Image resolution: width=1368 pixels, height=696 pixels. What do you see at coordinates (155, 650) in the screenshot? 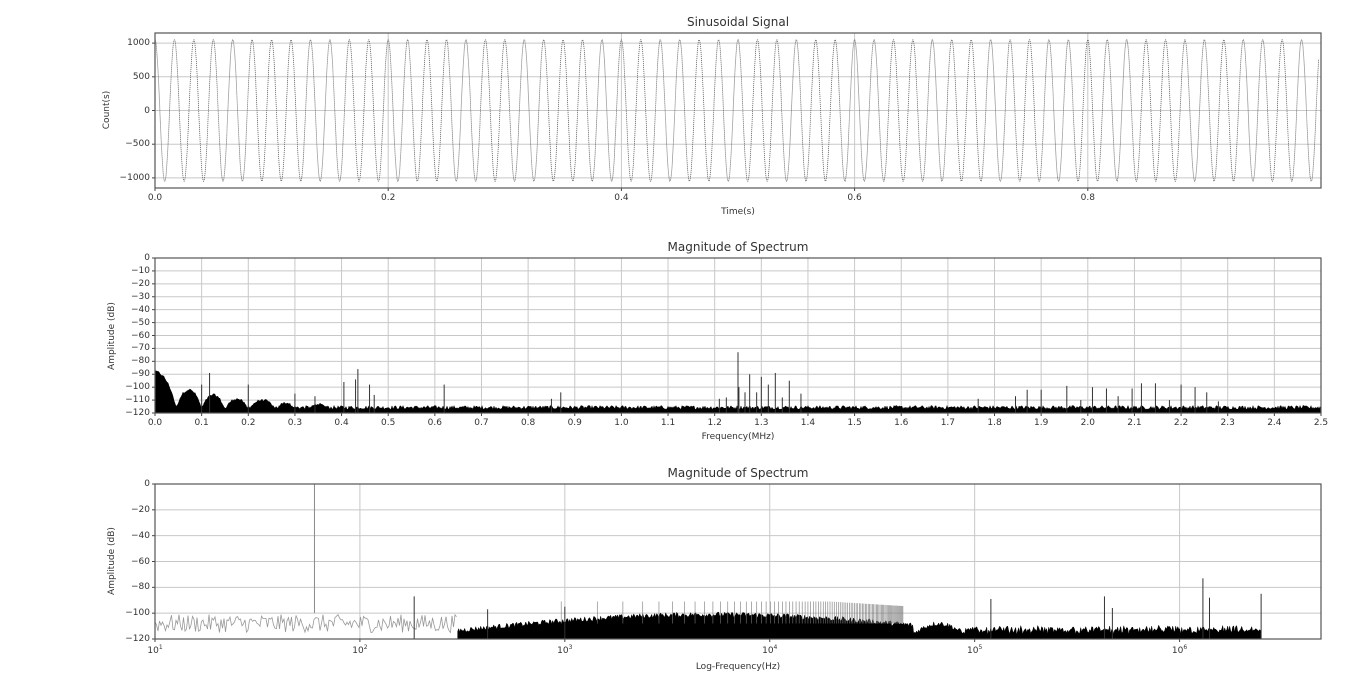
I see `x-tick-label: 10¹` at bounding box center [155, 650].